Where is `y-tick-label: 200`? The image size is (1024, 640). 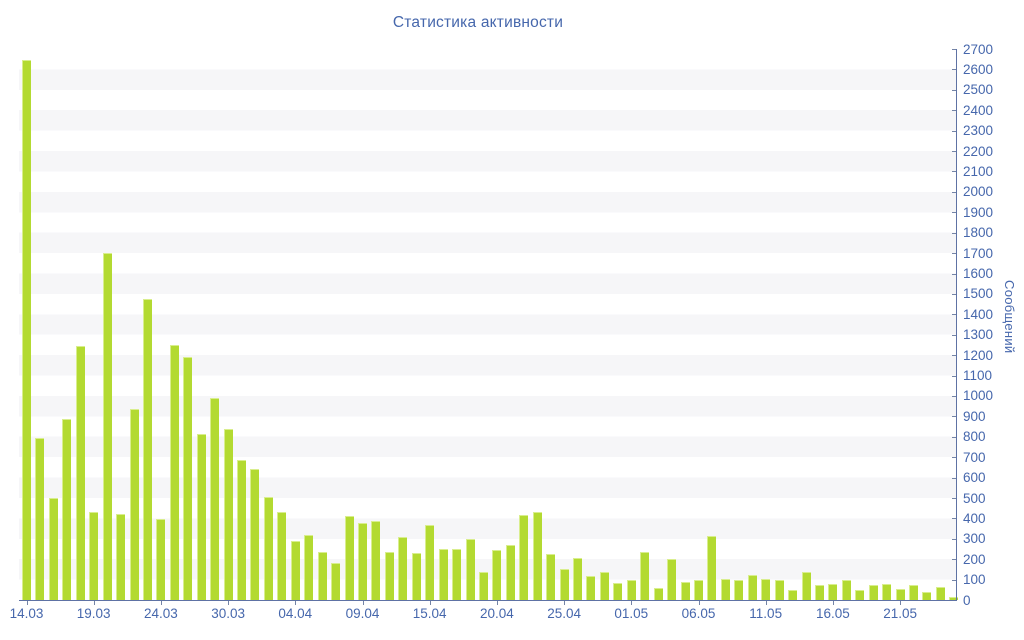
y-tick-label: 200 is located at coordinates (974, 559).